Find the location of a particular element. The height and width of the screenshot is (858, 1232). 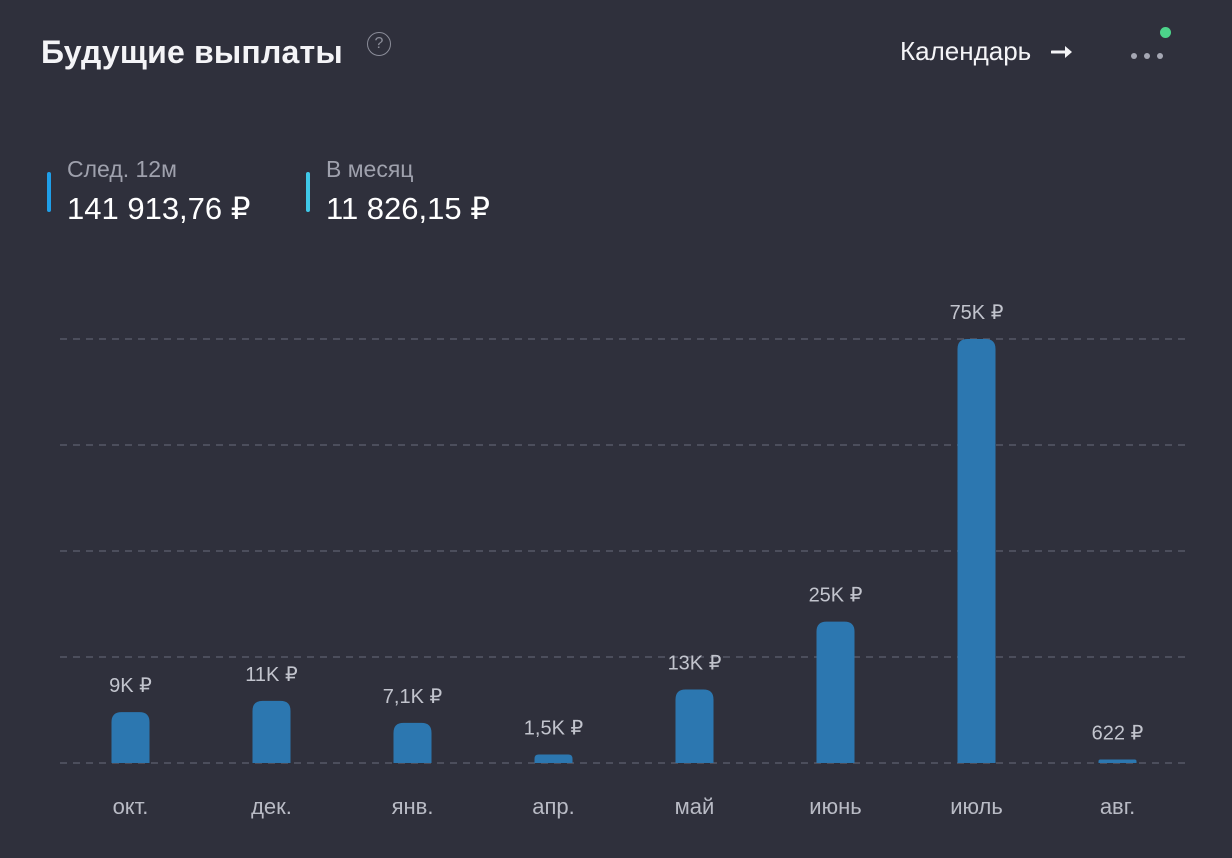

chart-value-label: 1,5K ₽ is located at coordinates (554, 729).